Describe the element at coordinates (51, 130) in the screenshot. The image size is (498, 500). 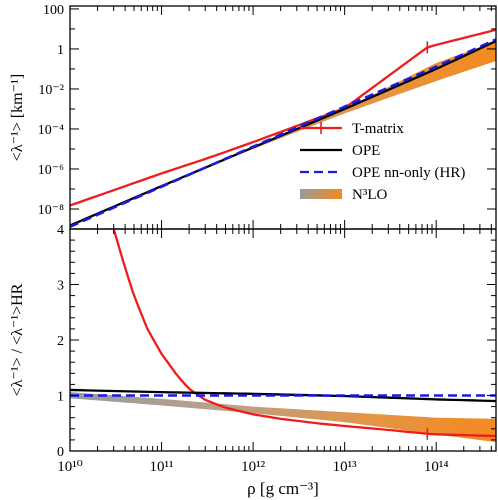
I see `y-tick-label: 10⁻⁴` at that location.